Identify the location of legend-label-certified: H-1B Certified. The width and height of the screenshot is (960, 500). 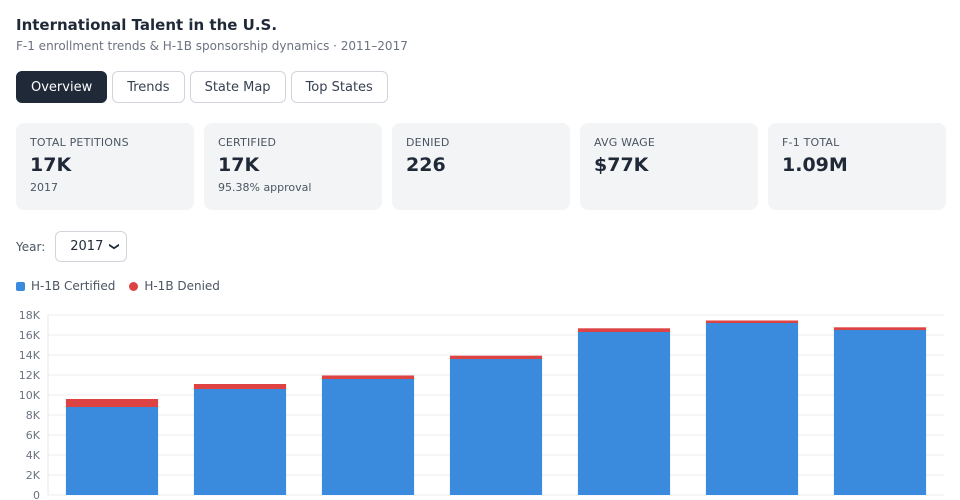
(73, 286).